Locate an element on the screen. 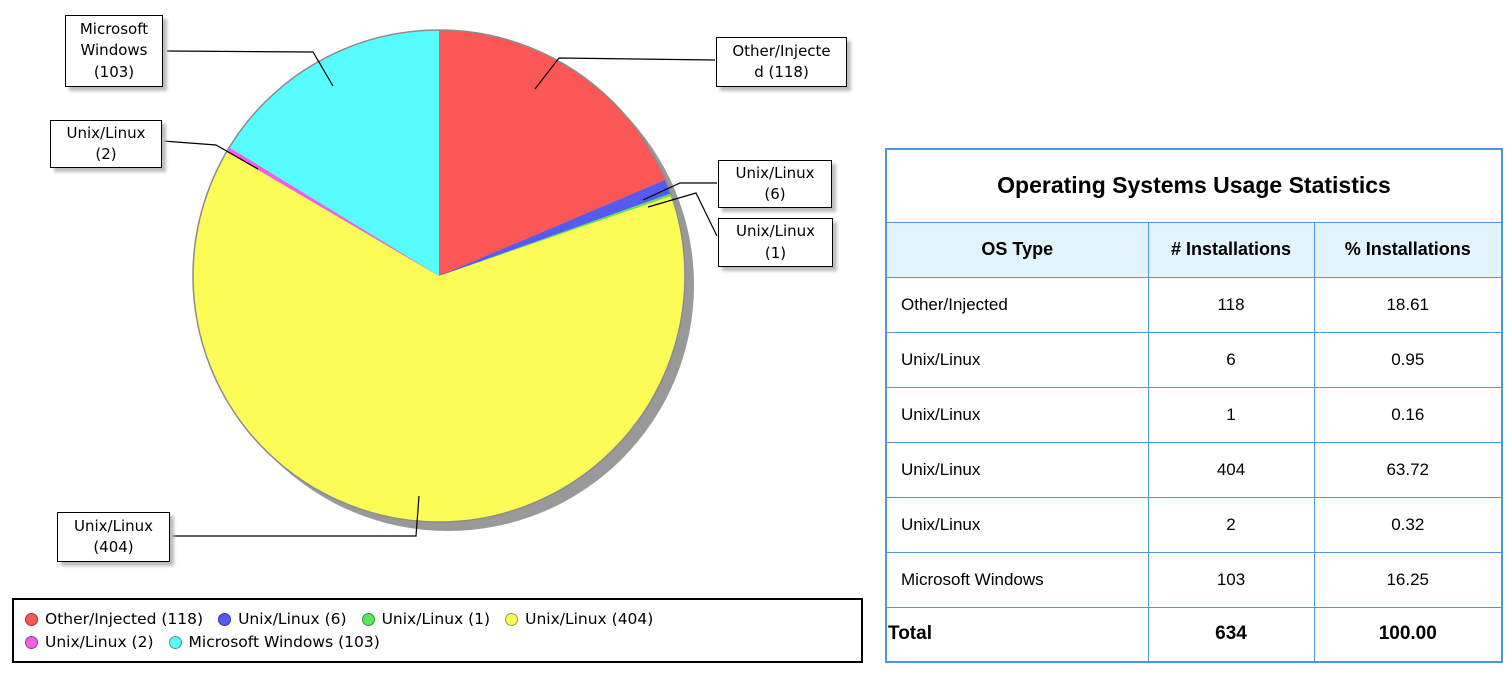 The width and height of the screenshot is (1512, 684). total-pct: 100.00 is located at coordinates (1408, 634).